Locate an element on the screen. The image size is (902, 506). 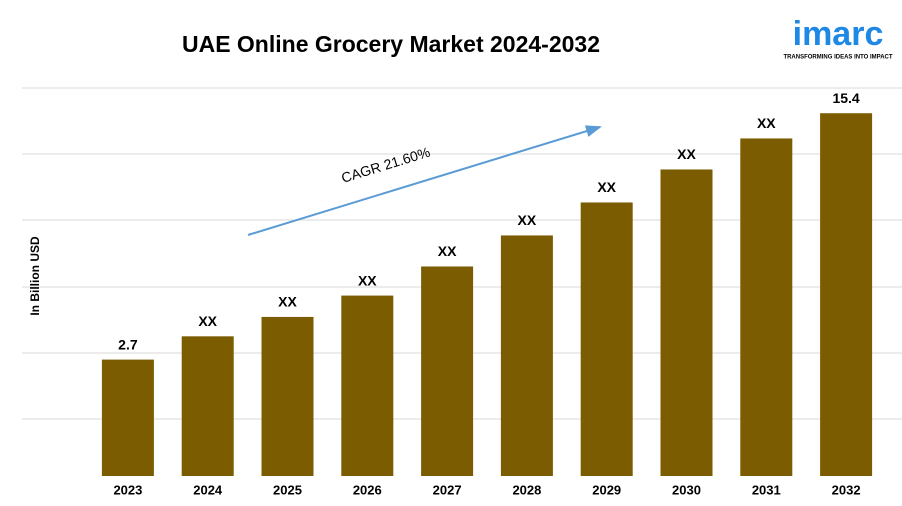
x-tick-label: 2029 is located at coordinates (606, 489).